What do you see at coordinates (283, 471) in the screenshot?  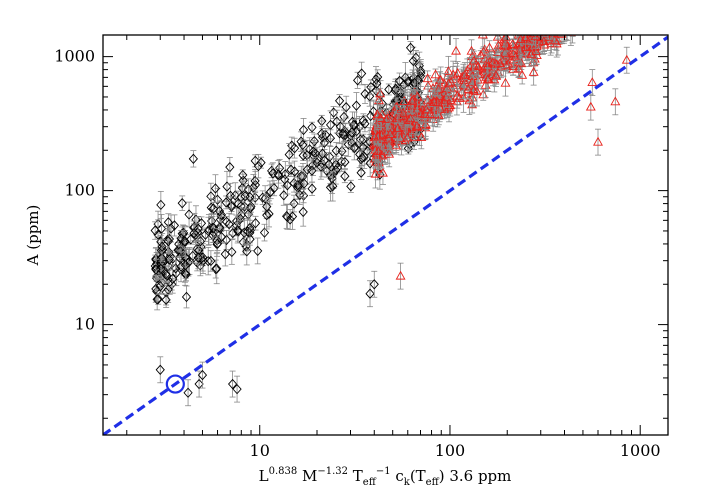 I see `x-axis-title-exp1: 0.838` at bounding box center [283, 471].